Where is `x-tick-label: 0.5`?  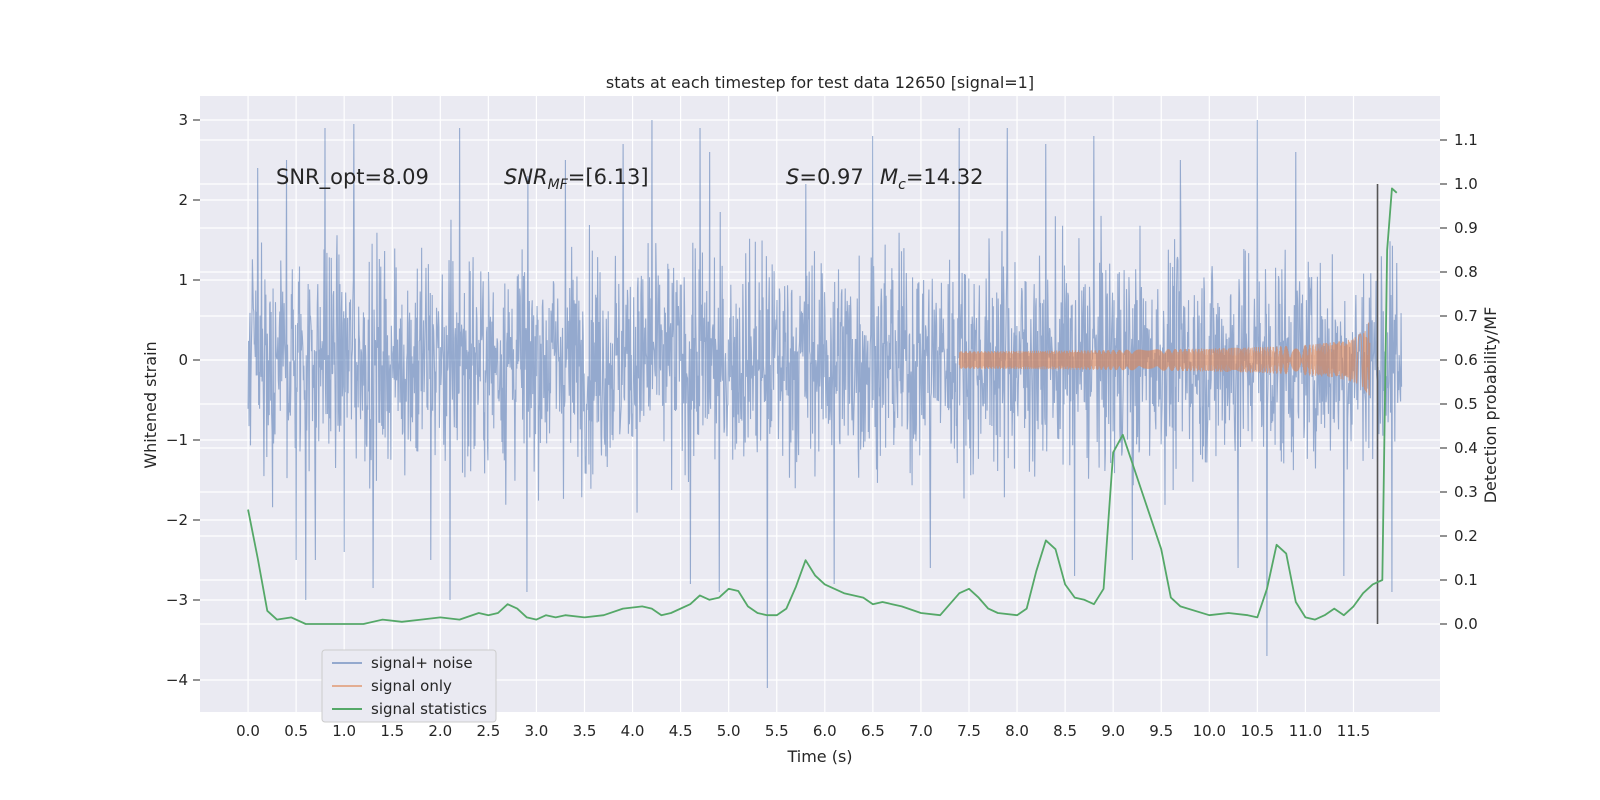
x-tick-label: 0.5 is located at coordinates (296, 731).